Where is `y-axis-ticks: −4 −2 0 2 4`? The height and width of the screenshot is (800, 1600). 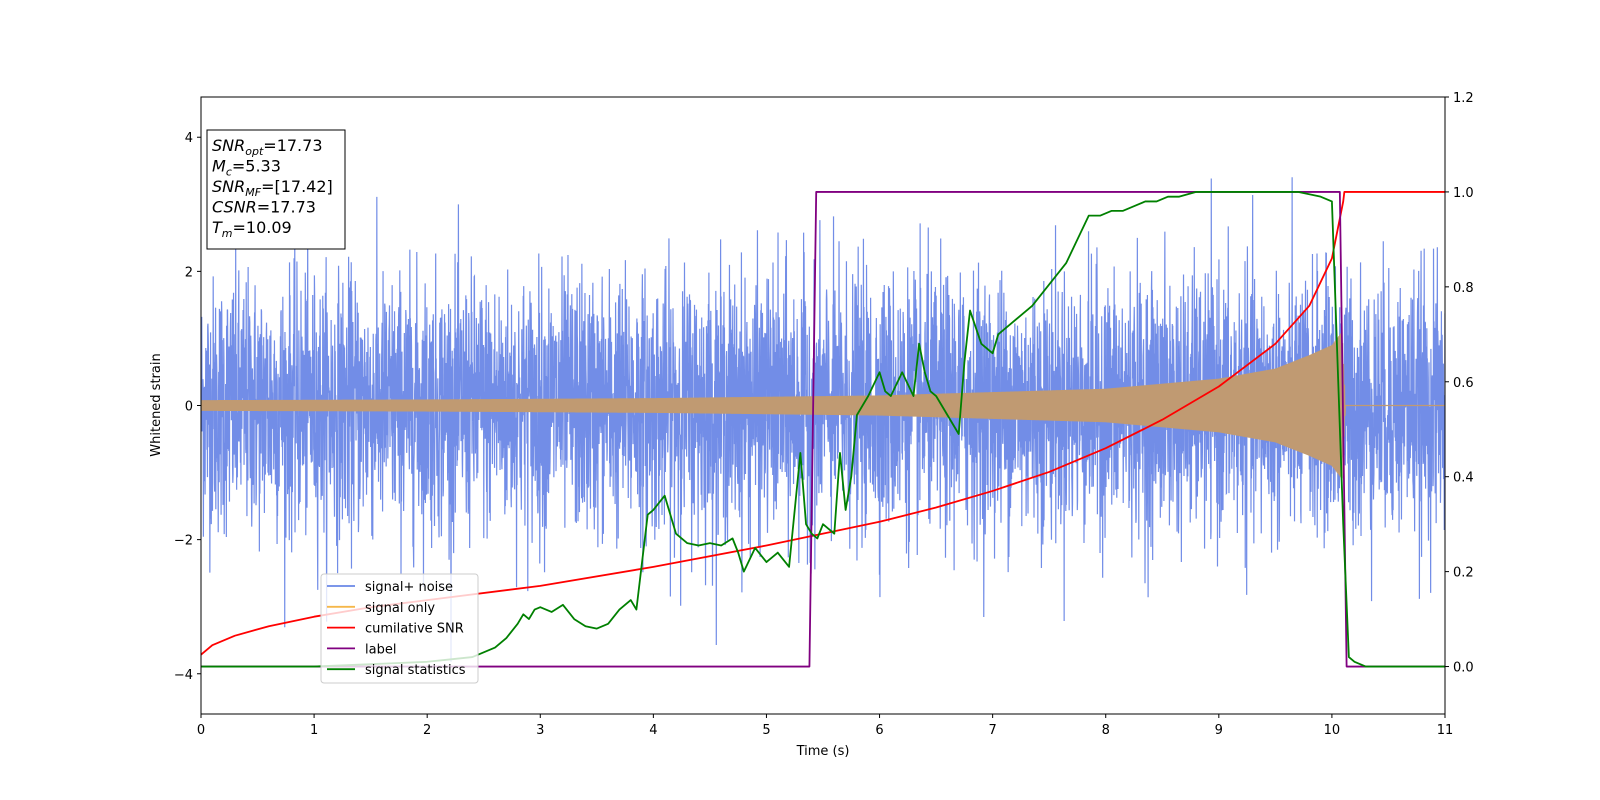 y-axis-ticks: −4 −2 0 2 4 is located at coordinates (187, 407).